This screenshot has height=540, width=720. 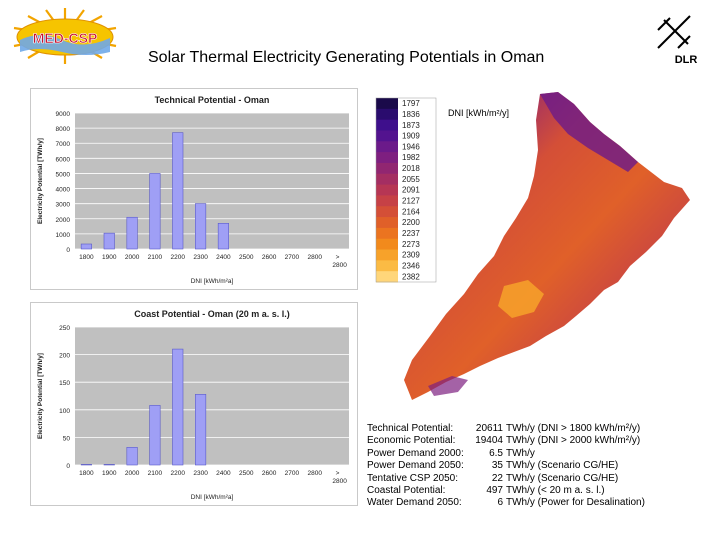 I want to click on fact-value: 35, so click(x=497, y=466).